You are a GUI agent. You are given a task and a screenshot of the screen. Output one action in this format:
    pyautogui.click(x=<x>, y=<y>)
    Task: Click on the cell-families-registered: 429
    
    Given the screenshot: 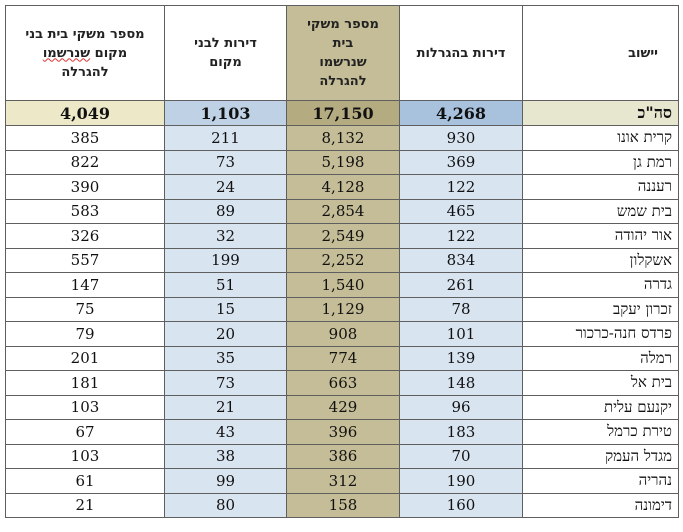 What is the action you would take?
    pyautogui.click(x=343, y=407)
    